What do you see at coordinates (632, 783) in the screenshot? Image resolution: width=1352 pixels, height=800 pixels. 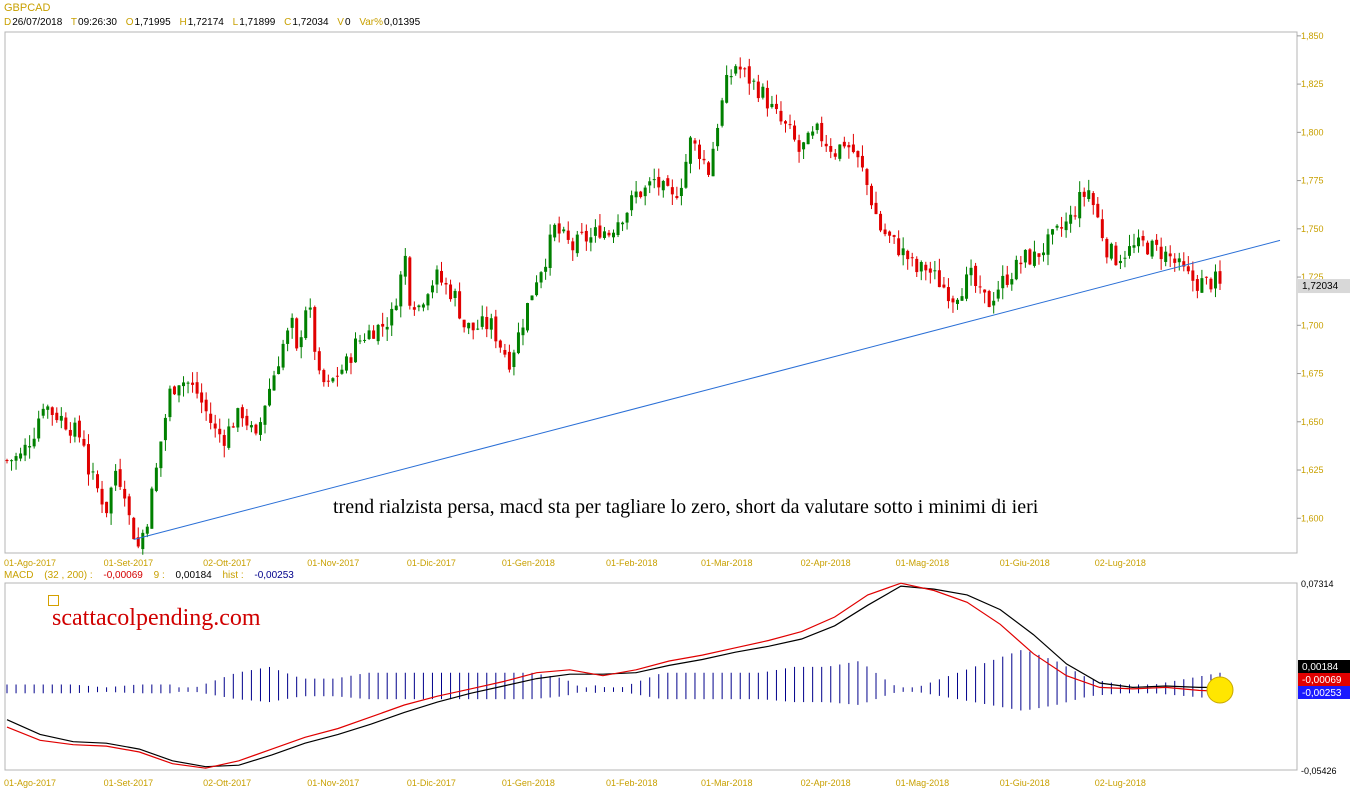 I see `macd-x-tick-label: 01-Feb-2018` at bounding box center [632, 783].